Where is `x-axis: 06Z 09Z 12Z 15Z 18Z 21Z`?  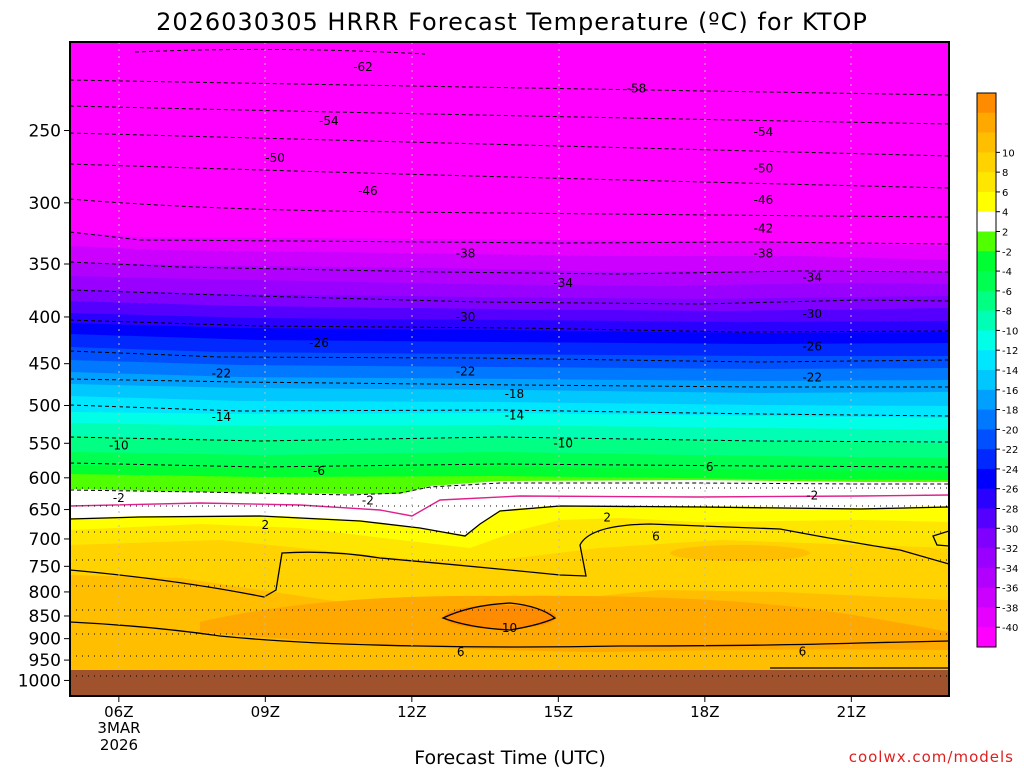 x-axis: 06Z 09Z 12Z 15Z 18Z 21Z is located at coordinates (485, 708).